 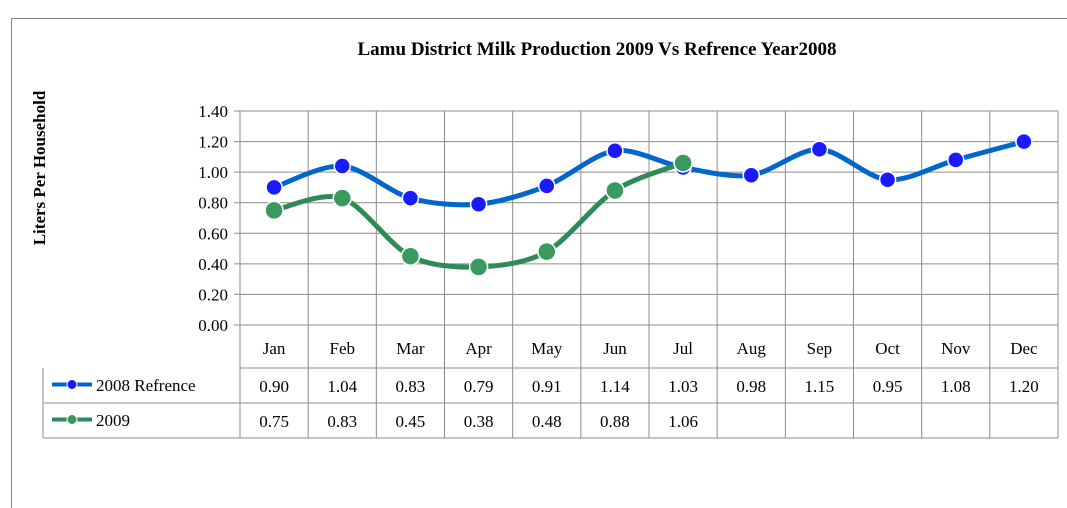 What do you see at coordinates (887, 348) in the screenshot?
I see `x-tick-label: Oct` at bounding box center [887, 348].